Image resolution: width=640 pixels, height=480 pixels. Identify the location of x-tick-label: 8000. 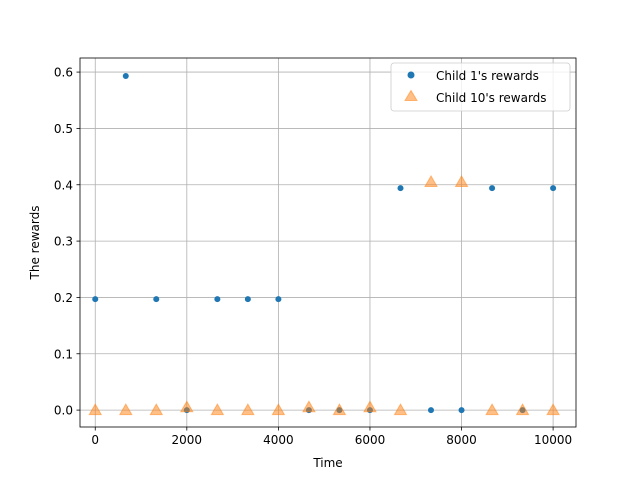
(461, 440).